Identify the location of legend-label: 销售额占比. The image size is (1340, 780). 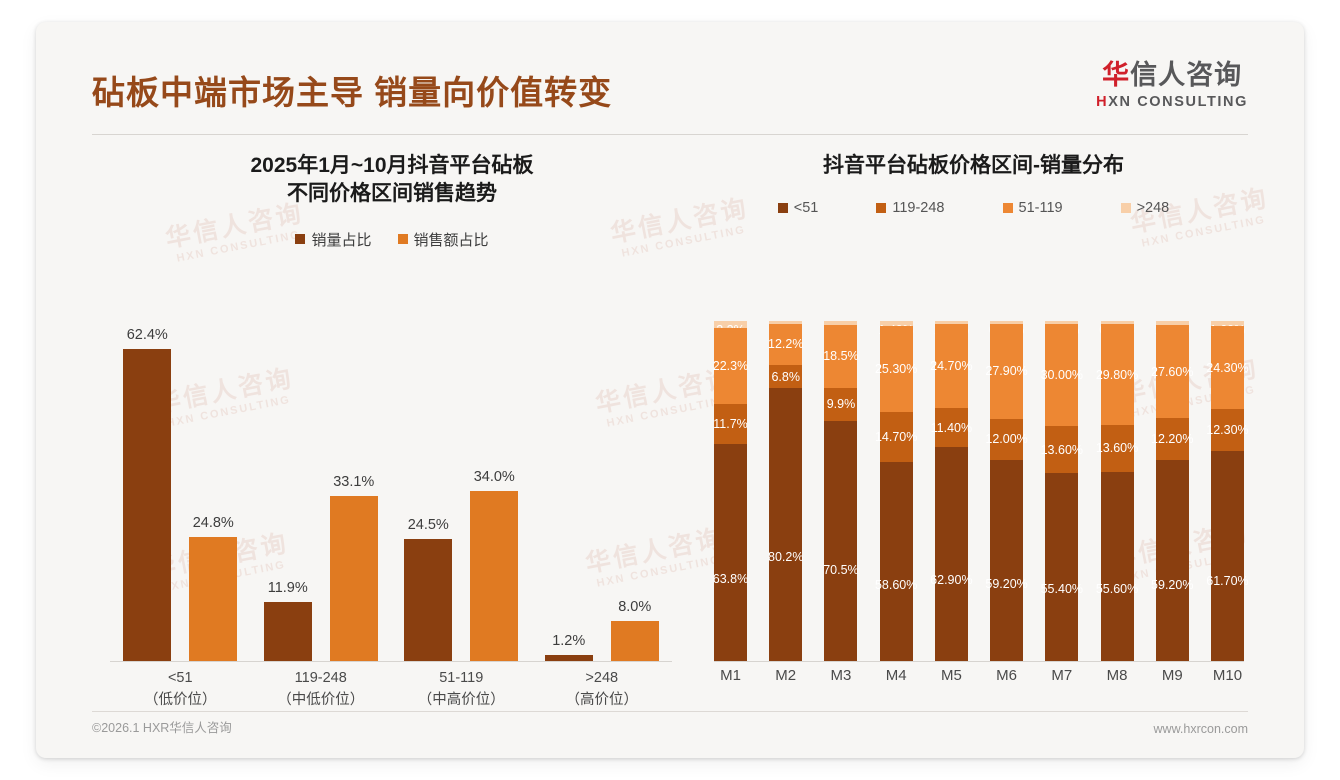
(451, 240).